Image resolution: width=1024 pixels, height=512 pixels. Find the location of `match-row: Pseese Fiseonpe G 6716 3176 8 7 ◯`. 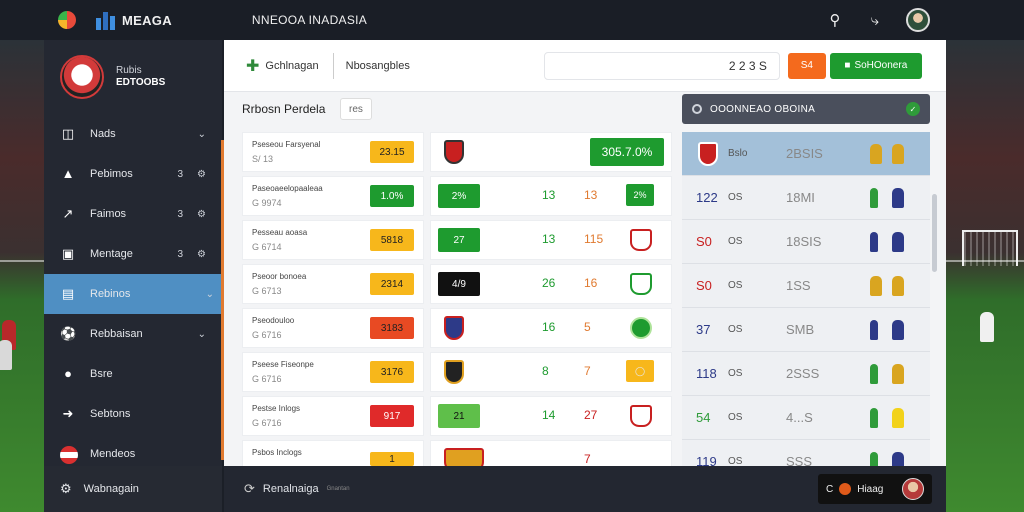

match-row: Pseese Fiseonpe G 6716 3176 8 7 ◯ is located at coordinates (457, 374).